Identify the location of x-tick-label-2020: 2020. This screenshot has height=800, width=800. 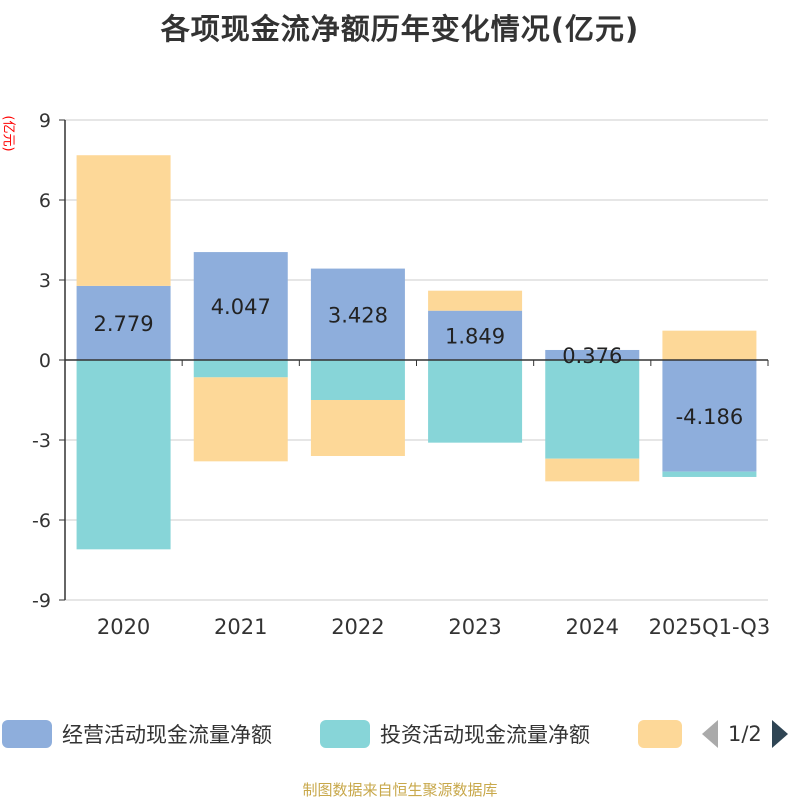
(123, 627).